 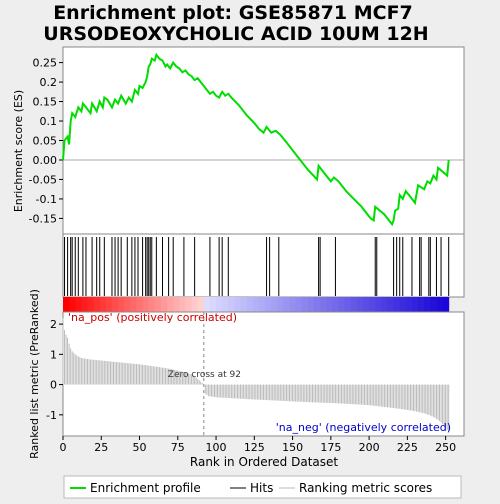 What do you see at coordinates (204, 375) in the screenshot?
I see `zero-cross-label: Zero cross at 92` at bounding box center [204, 375].